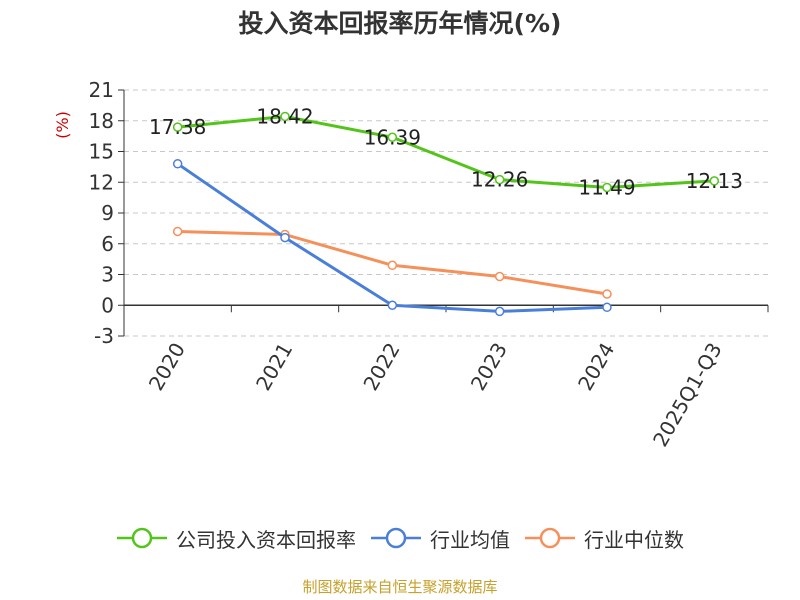 The image size is (800, 600). I want to click on legend-label: 行业中位数, so click(634, 539).